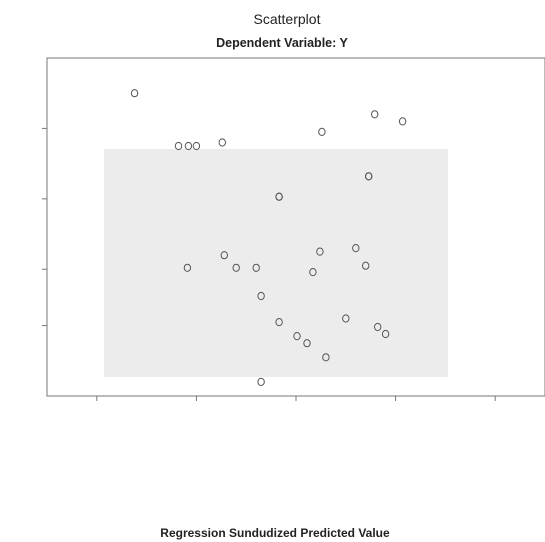 The image size is (545, 542). Describe the element at coordinates (287, 19) in the screenshot. I see `chart-title: Scatterplot` at that location.